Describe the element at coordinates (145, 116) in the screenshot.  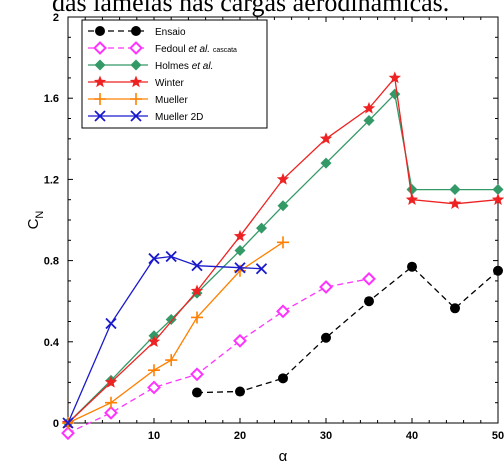
I see `legend-entry: Mueller 2D` at that location.